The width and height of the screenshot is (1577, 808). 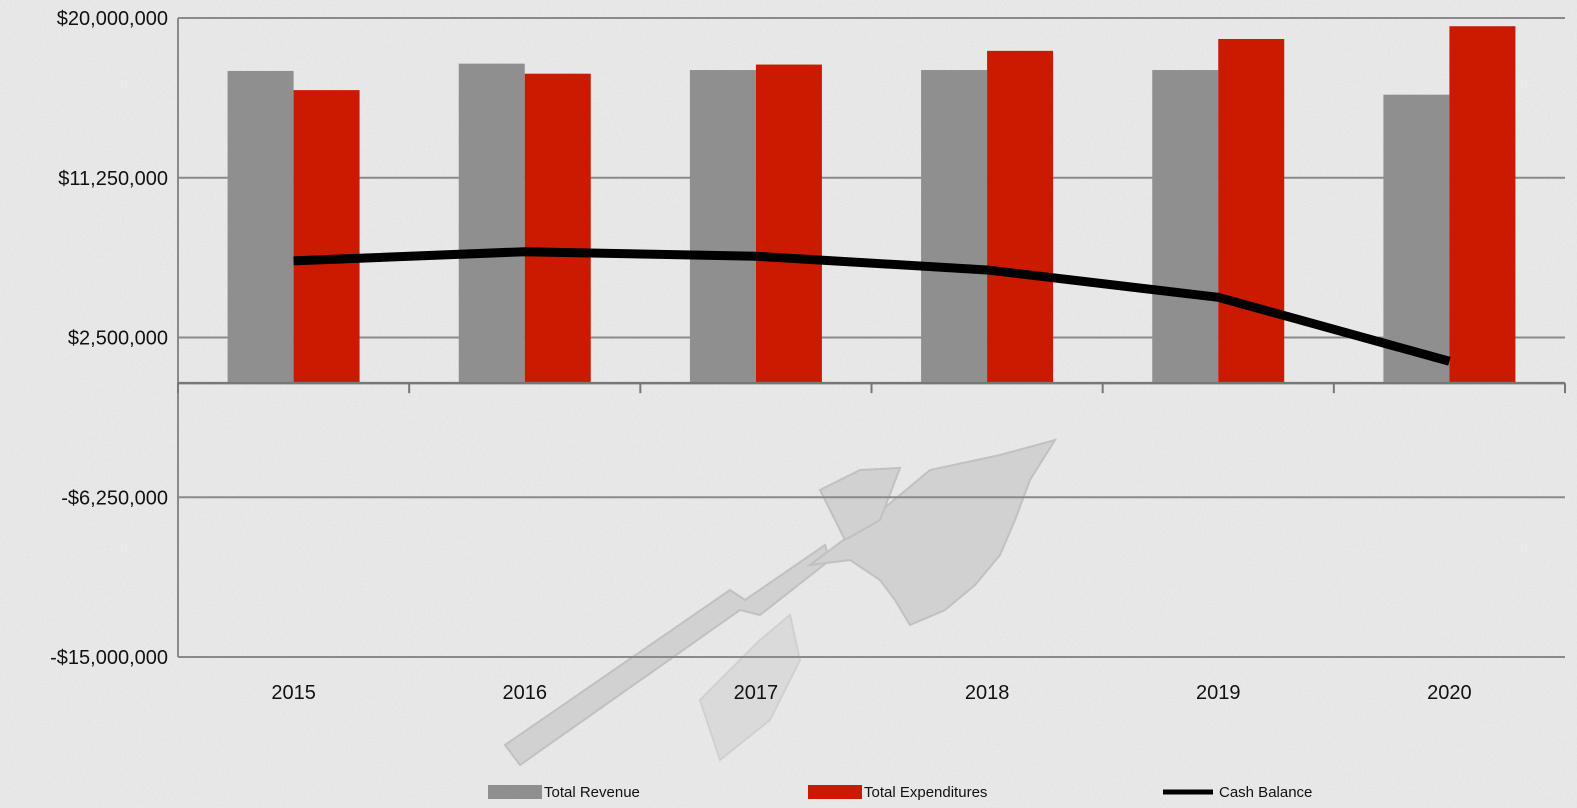 I want to click on bar-total-expenditures-2017, so click(x=788, y=224).